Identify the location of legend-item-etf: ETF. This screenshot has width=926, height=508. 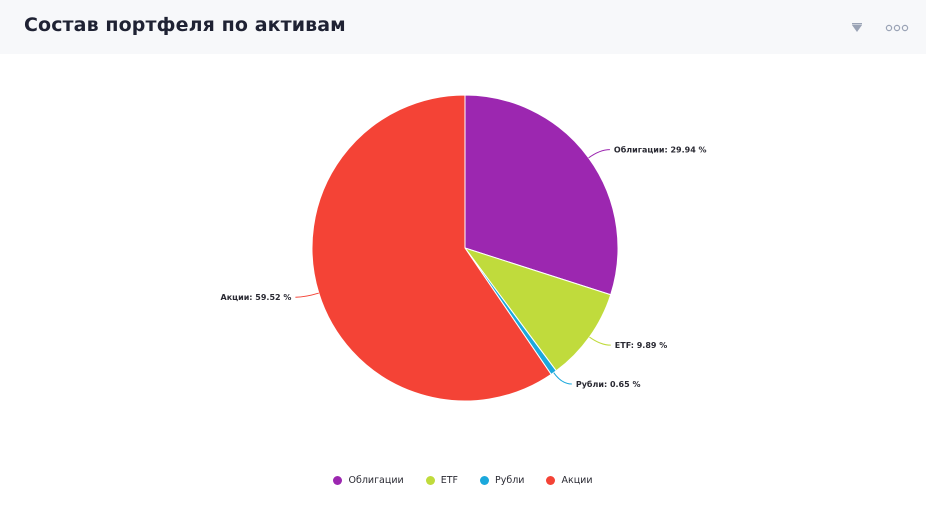
(441, 480).